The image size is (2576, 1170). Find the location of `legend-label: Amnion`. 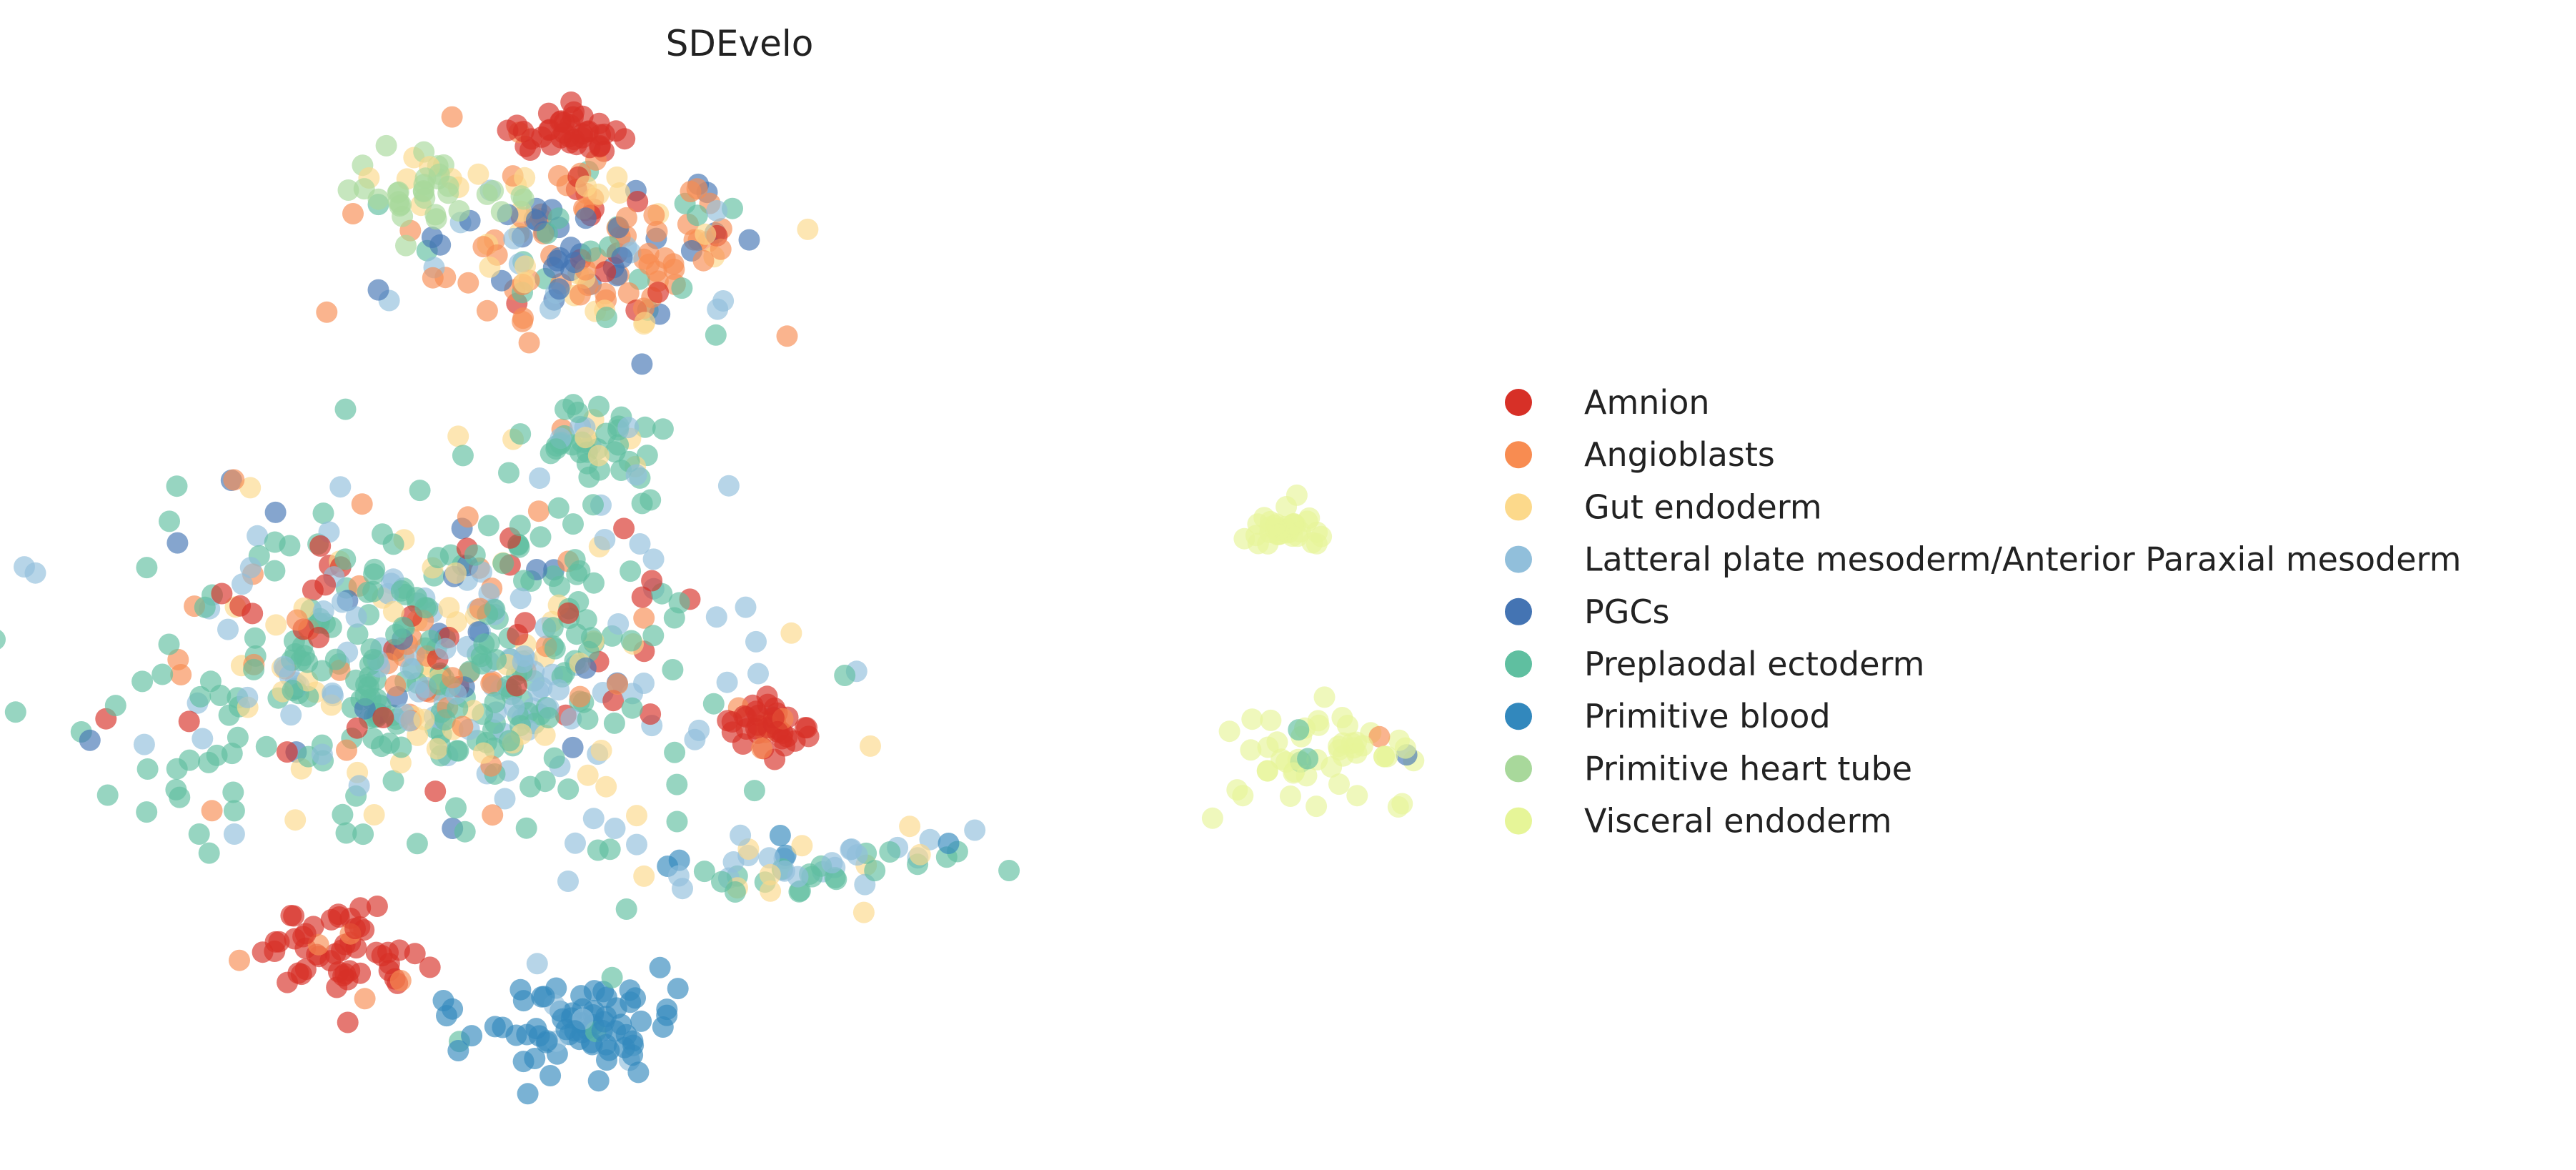

legend-label: Amnion is located at coordinates (1647, 402).